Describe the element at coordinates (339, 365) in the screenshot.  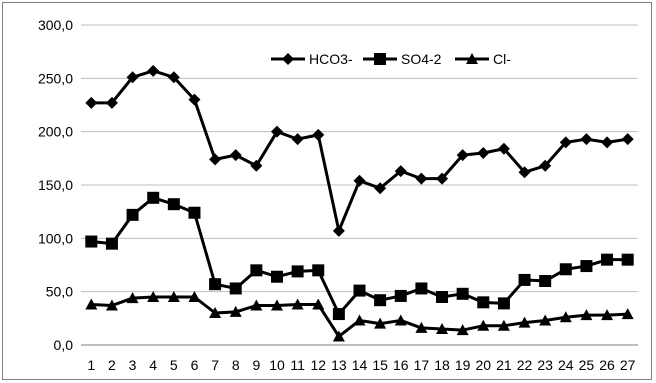
I see `x-tick-label: 13` at that location.